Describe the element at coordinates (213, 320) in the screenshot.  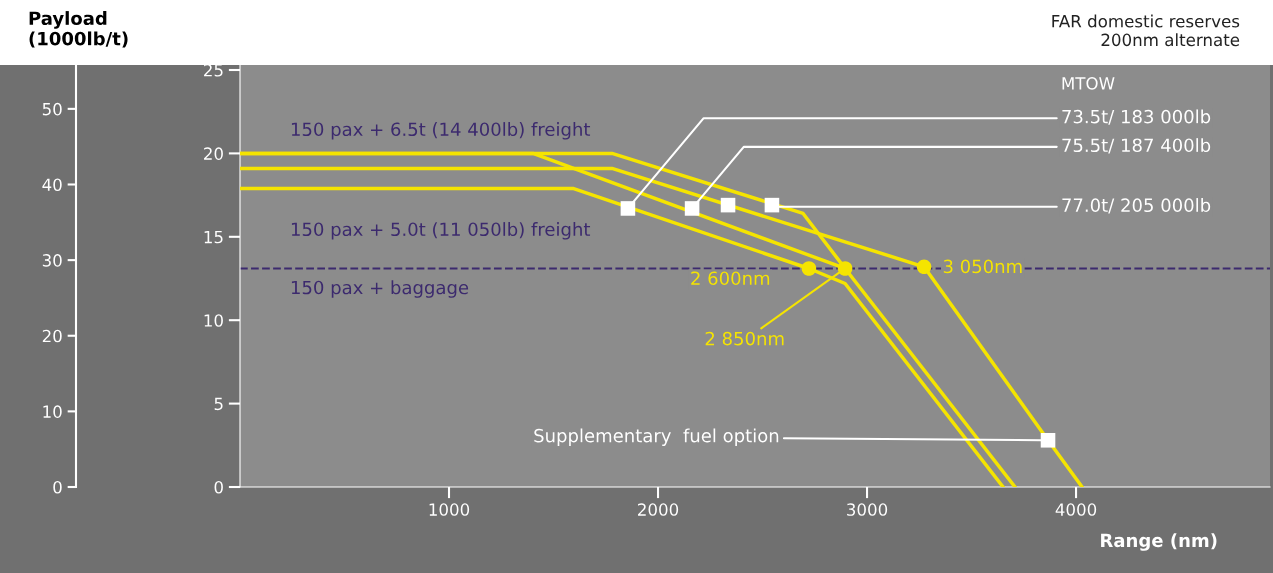
I see `y-tick-label: 10` at that location.